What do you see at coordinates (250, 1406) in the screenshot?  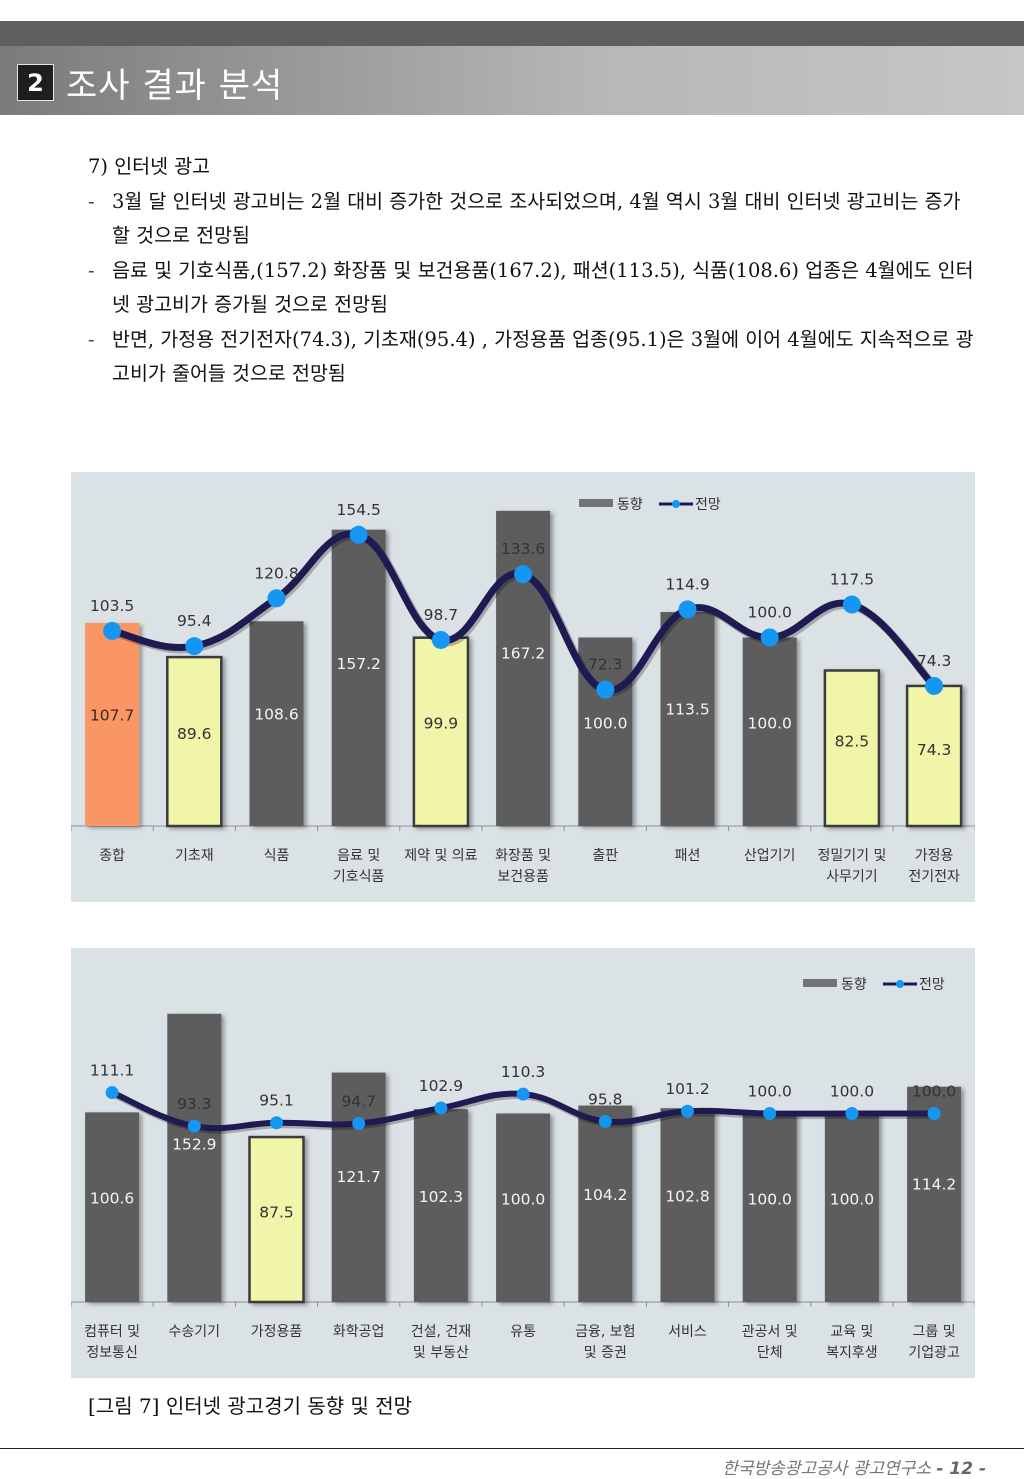 I see `figure-caption: [그림 7] 인터넷 광고경기 동향 및 전망` at bounding box center [250, 1406].